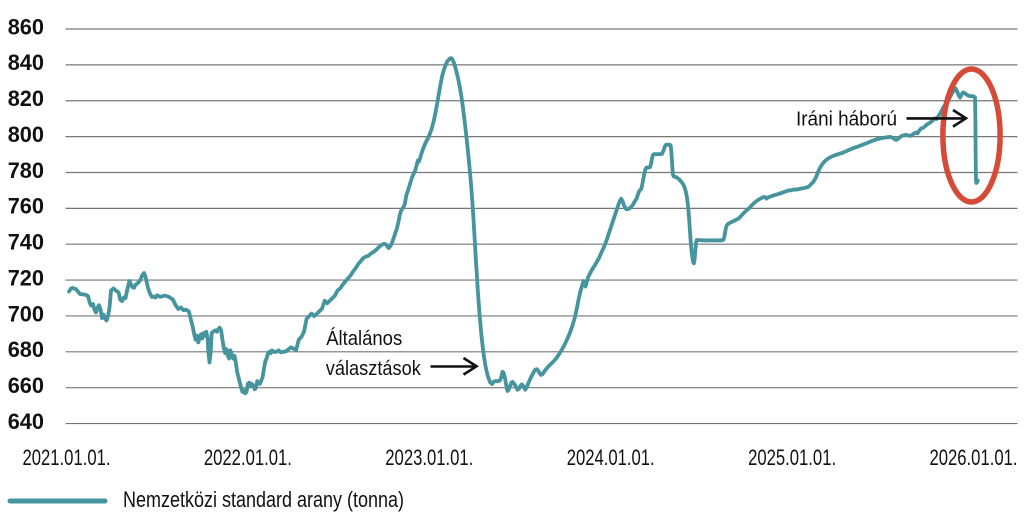 This screenshot has width=1024, height=522. Describe the element at coordinates (611, 457) in the screenshot. I see `svg-text: 2024.01.01.` at that location.